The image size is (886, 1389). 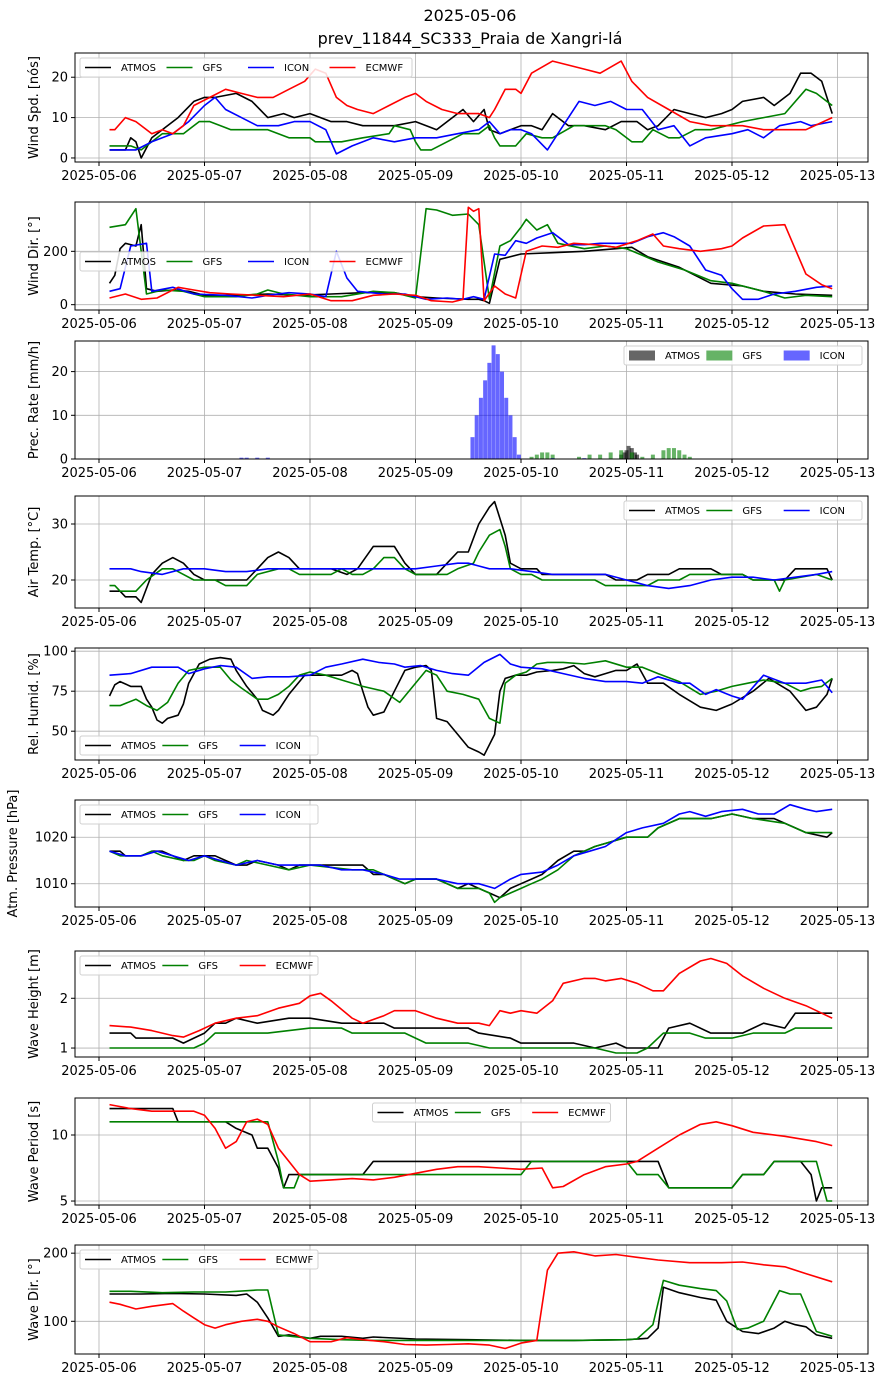 What do you see at coordinates (59, 525) in the screenshot?
I see `y-tick-label: 30` at bounding box center [59, 525].